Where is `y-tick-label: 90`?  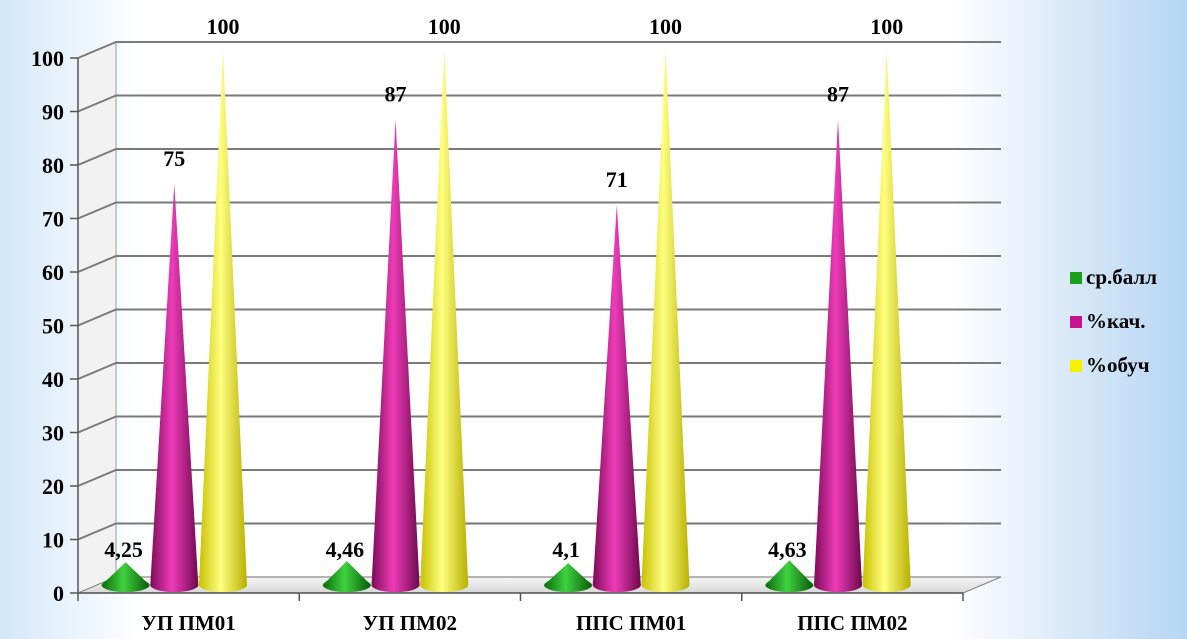 y-tick-label: 90 is located at coordinates (53, 112).